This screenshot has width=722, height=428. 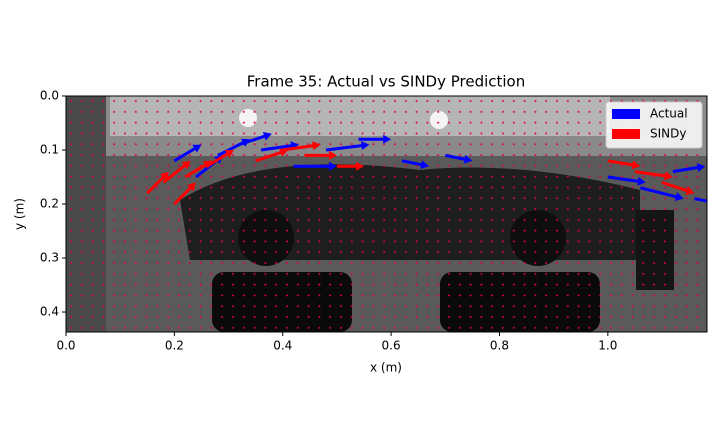 I want to click on legend: Actual SINDy, so click(x=654, y=125).